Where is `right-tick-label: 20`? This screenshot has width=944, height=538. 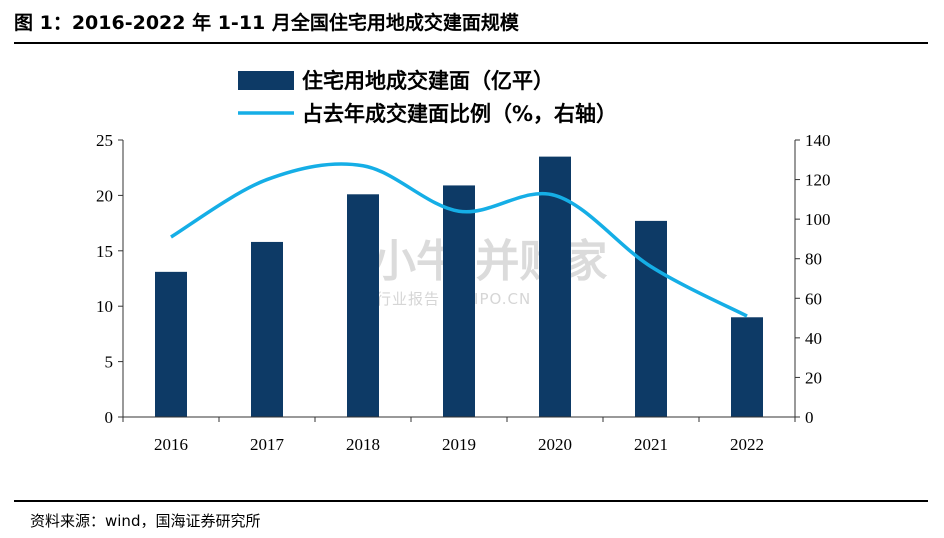 right-tick-label: 20 is located at coordinates (813, 377).